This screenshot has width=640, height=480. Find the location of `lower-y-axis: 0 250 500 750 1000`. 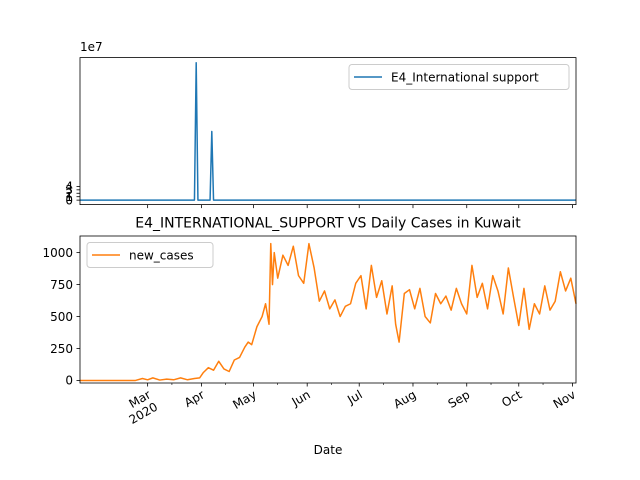

lower-y-axis: 0 250 500 750 1000 is located at coordinates (61, 317).